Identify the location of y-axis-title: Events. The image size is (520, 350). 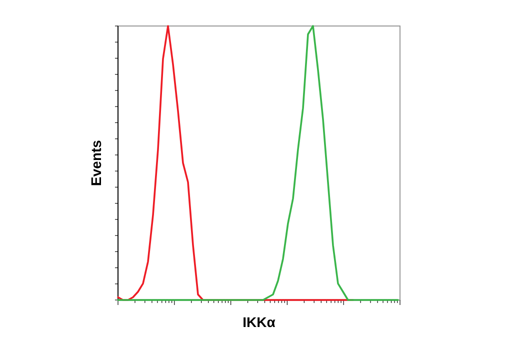
(96, 163).